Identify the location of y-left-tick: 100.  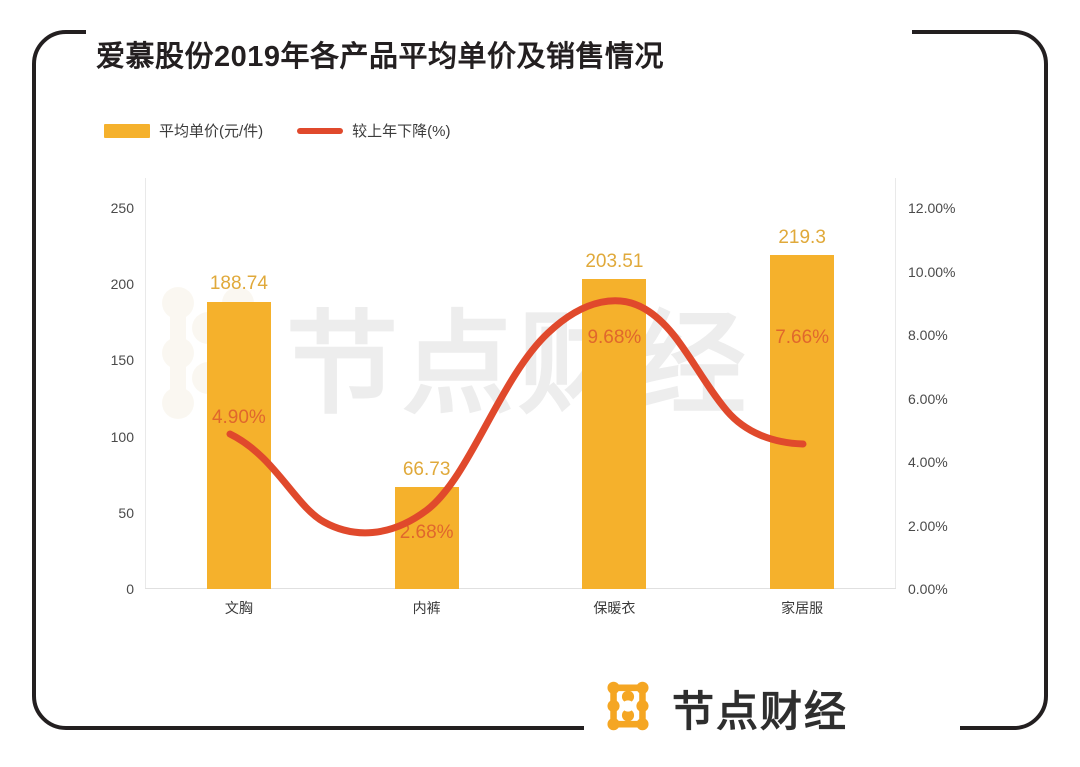
(122, 436).